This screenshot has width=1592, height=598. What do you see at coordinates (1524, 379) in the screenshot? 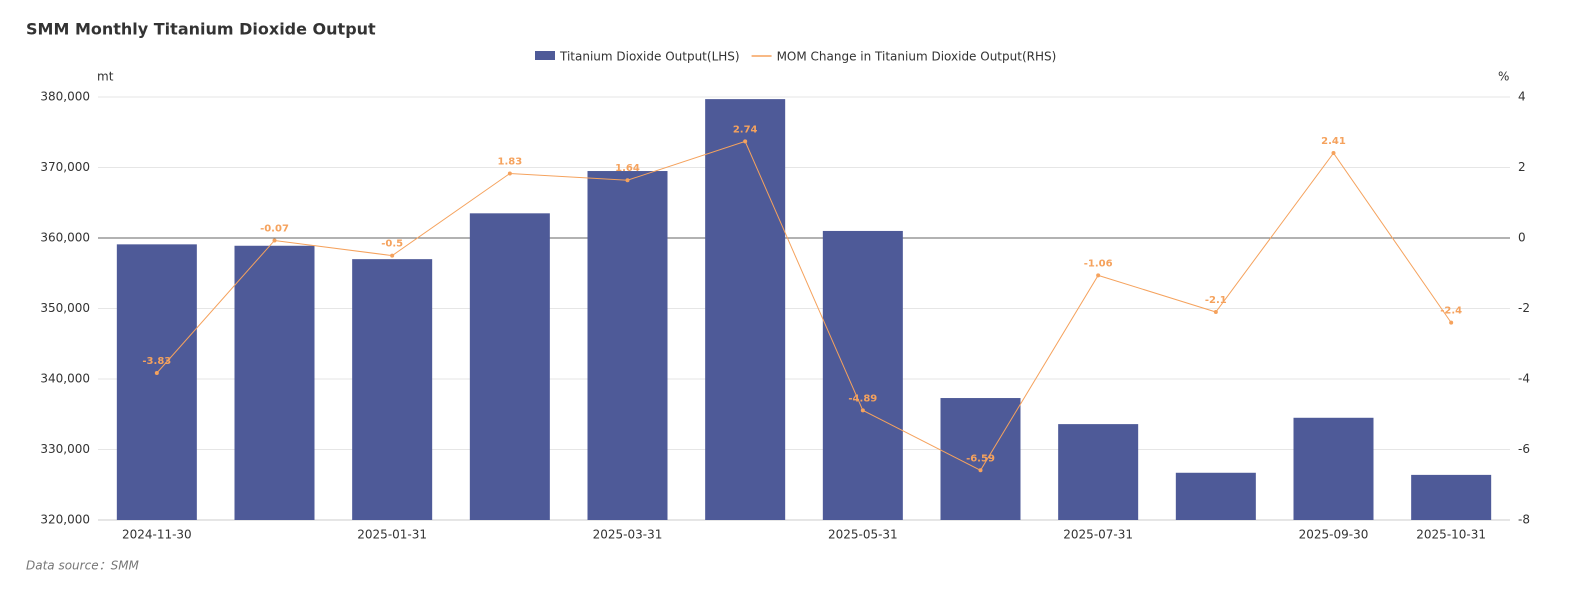
I see `y2-tick-label: -4` at bounding box center [1524, 379].